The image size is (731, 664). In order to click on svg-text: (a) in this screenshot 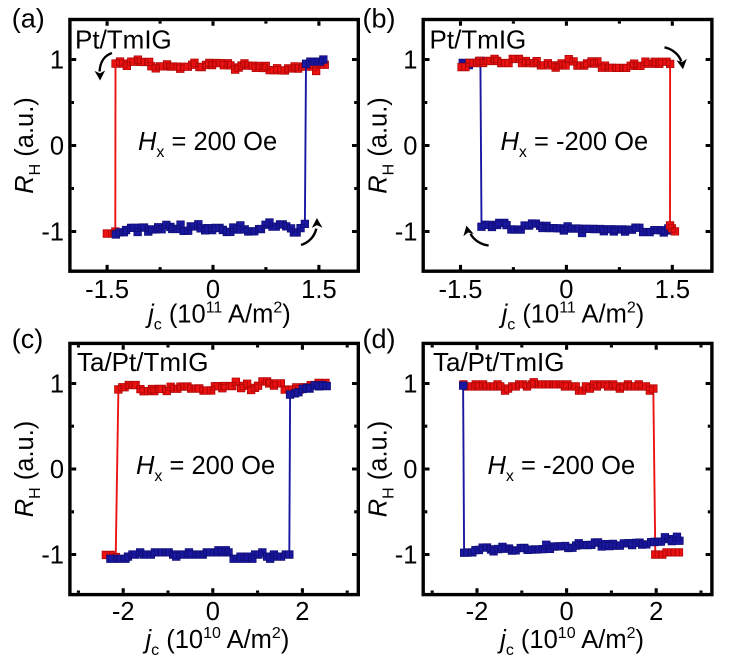, I will do `click(28, 19)`.